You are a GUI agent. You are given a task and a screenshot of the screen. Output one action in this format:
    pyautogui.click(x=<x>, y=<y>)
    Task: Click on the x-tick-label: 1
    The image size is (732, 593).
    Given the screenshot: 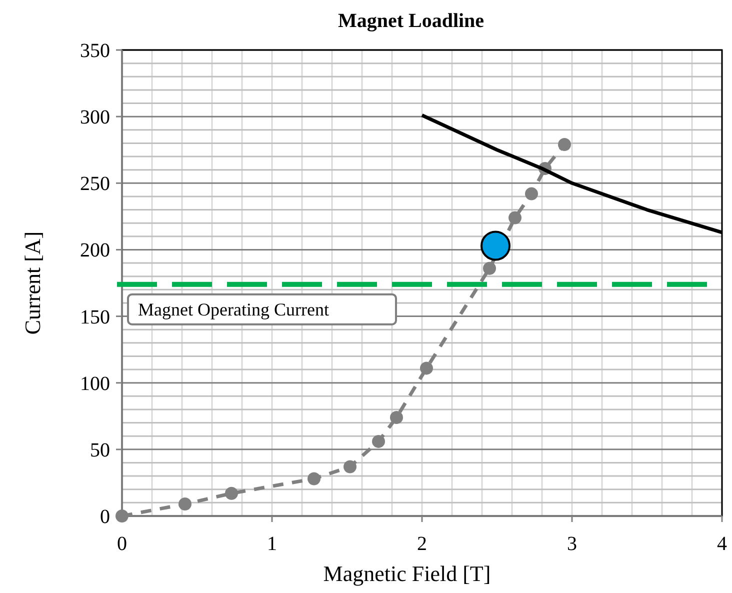 What is the action you would take?
    pyautogui.click(x=272, y=544)
    